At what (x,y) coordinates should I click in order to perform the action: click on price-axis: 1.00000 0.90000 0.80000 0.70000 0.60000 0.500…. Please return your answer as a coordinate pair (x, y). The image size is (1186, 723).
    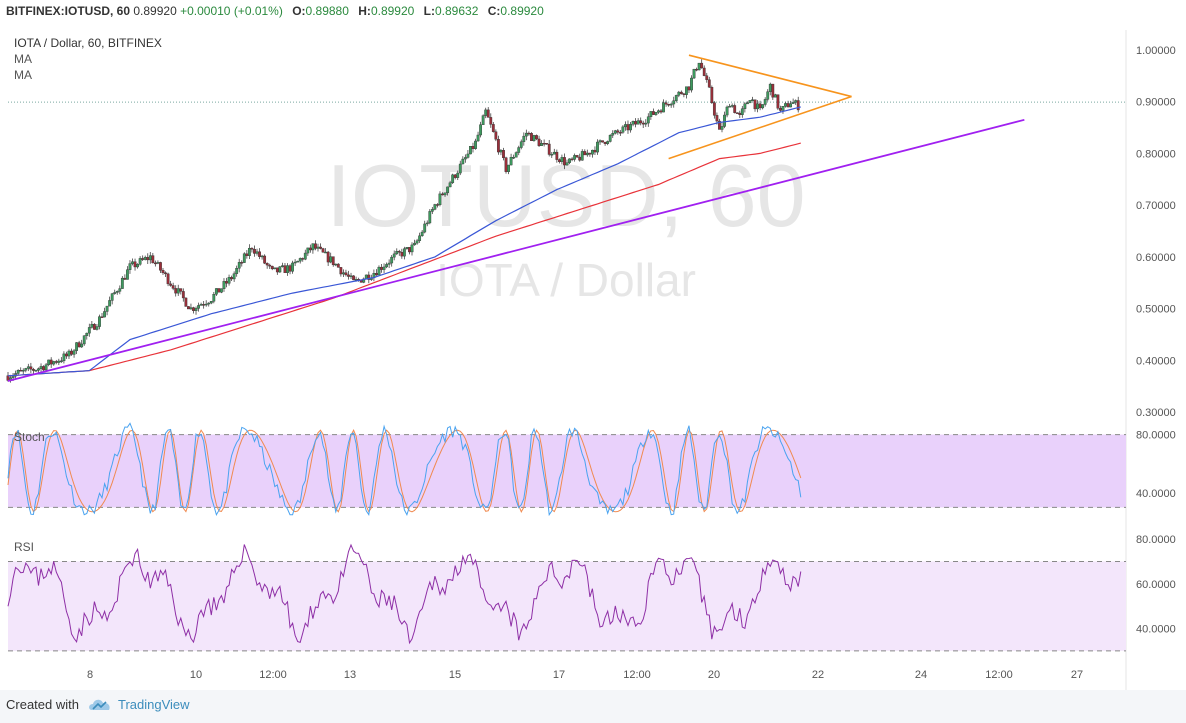
    Looking at the image, I should click on (1156, 340).